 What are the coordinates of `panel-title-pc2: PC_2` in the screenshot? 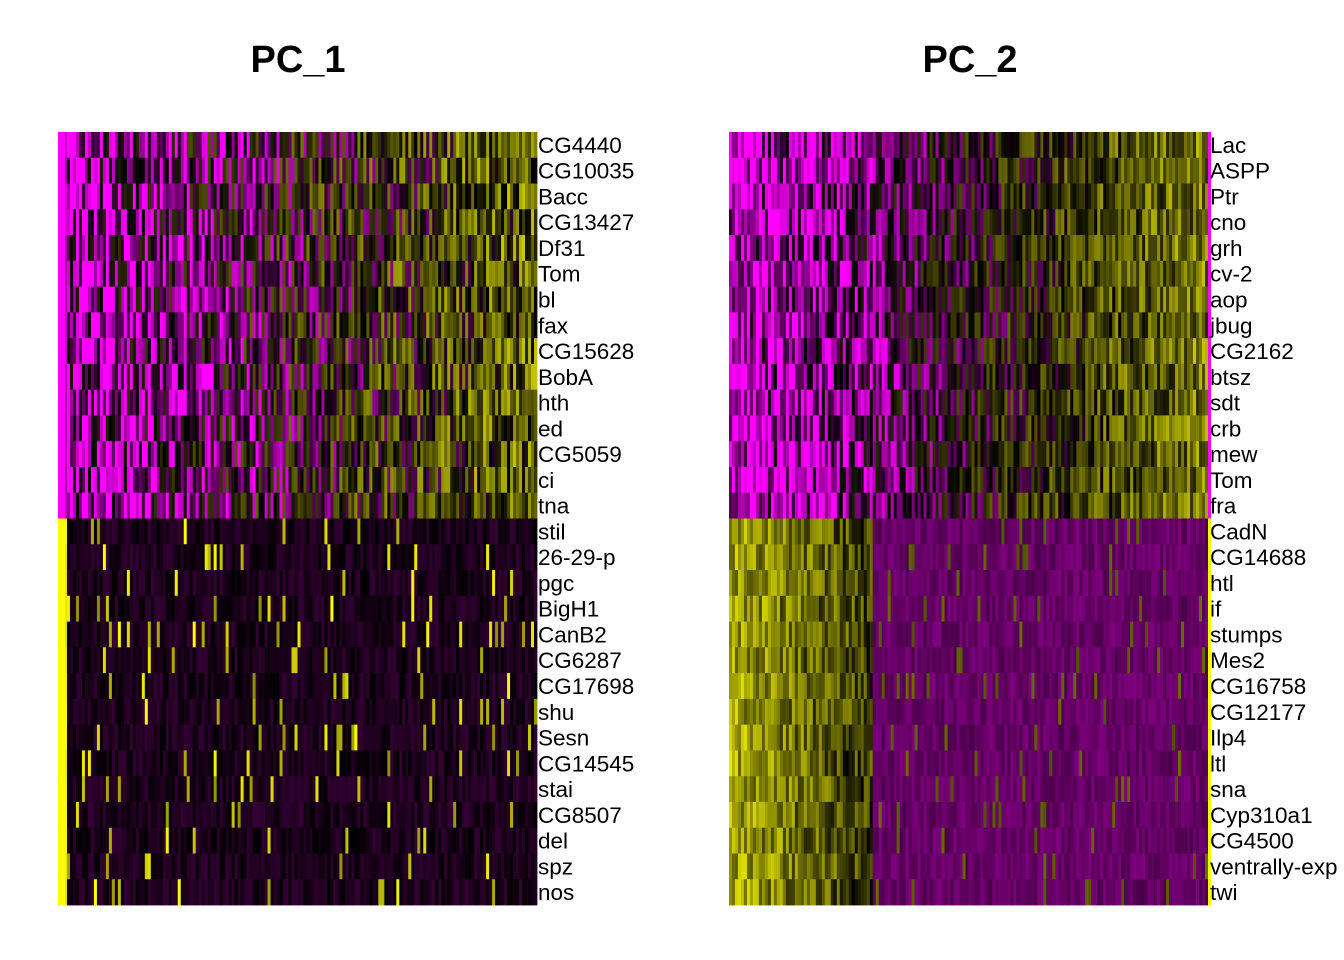 It's located at (969, 60).